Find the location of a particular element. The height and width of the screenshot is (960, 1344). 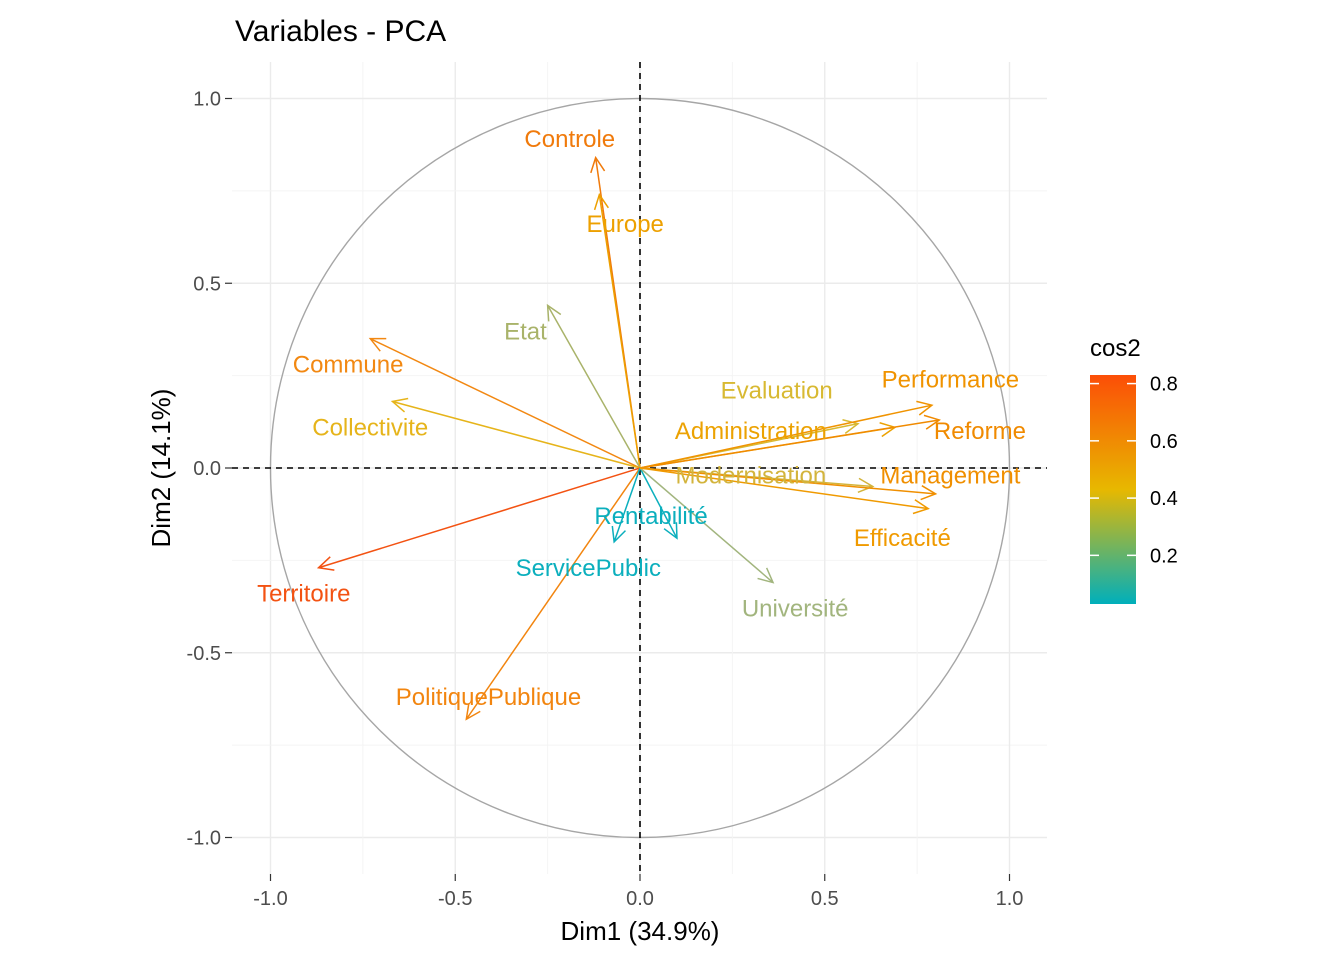

legend-colorbar is located at coordinates (1113, 489).